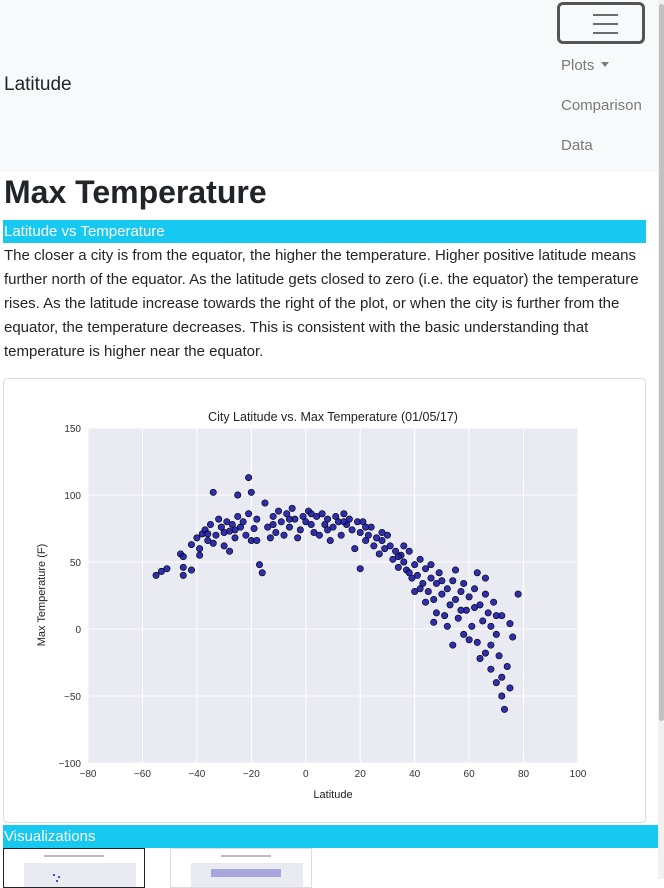 The image size is (664, 888). What do you see at coordinates (78, 630) in the screenshot?
I see `y-tick-label: 0` at bounding box center [78, 630].